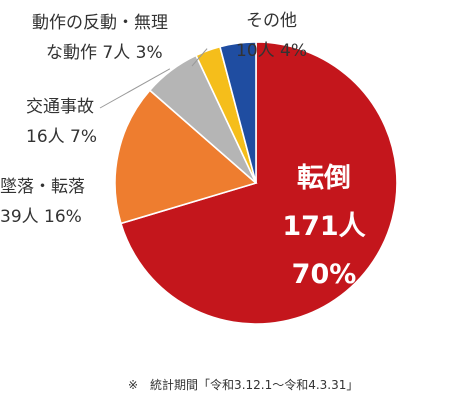  I want to click on slice-label-koutsuu-name: 交通事故, so click(60, 107).